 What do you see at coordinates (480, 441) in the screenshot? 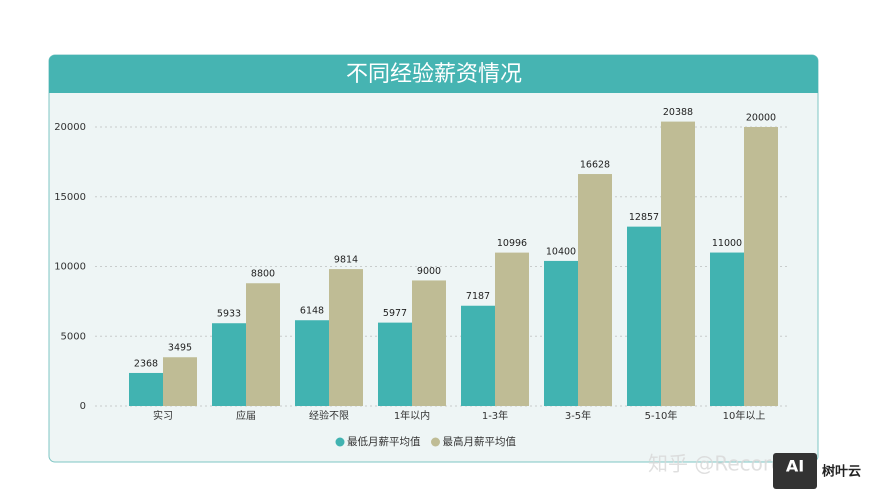
I see `legend-label: 最高月薪平均值` at bounding box center [480, 441].